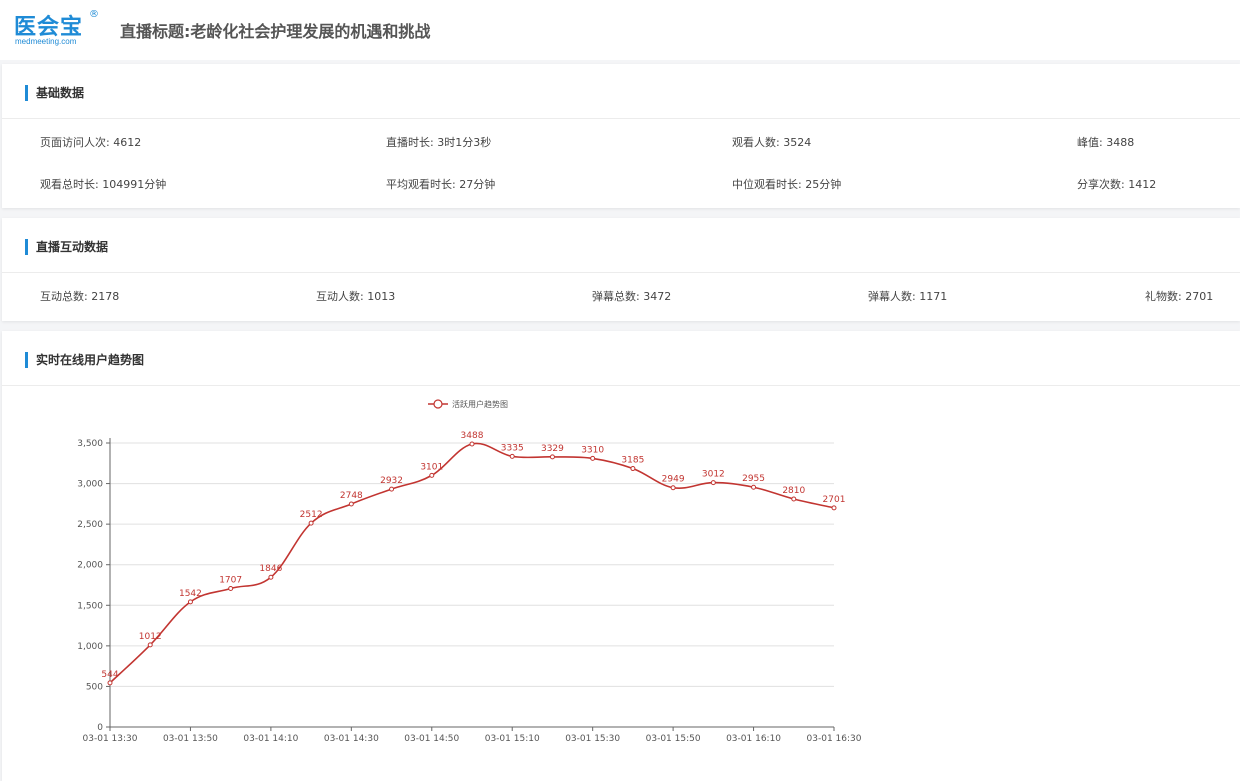 This screenshot has width=1240, height=781. What do you see at coordinates (90, 444) in the screenshot?
I see `y-tick-label: 3,500` at bounding box center [90, 444].